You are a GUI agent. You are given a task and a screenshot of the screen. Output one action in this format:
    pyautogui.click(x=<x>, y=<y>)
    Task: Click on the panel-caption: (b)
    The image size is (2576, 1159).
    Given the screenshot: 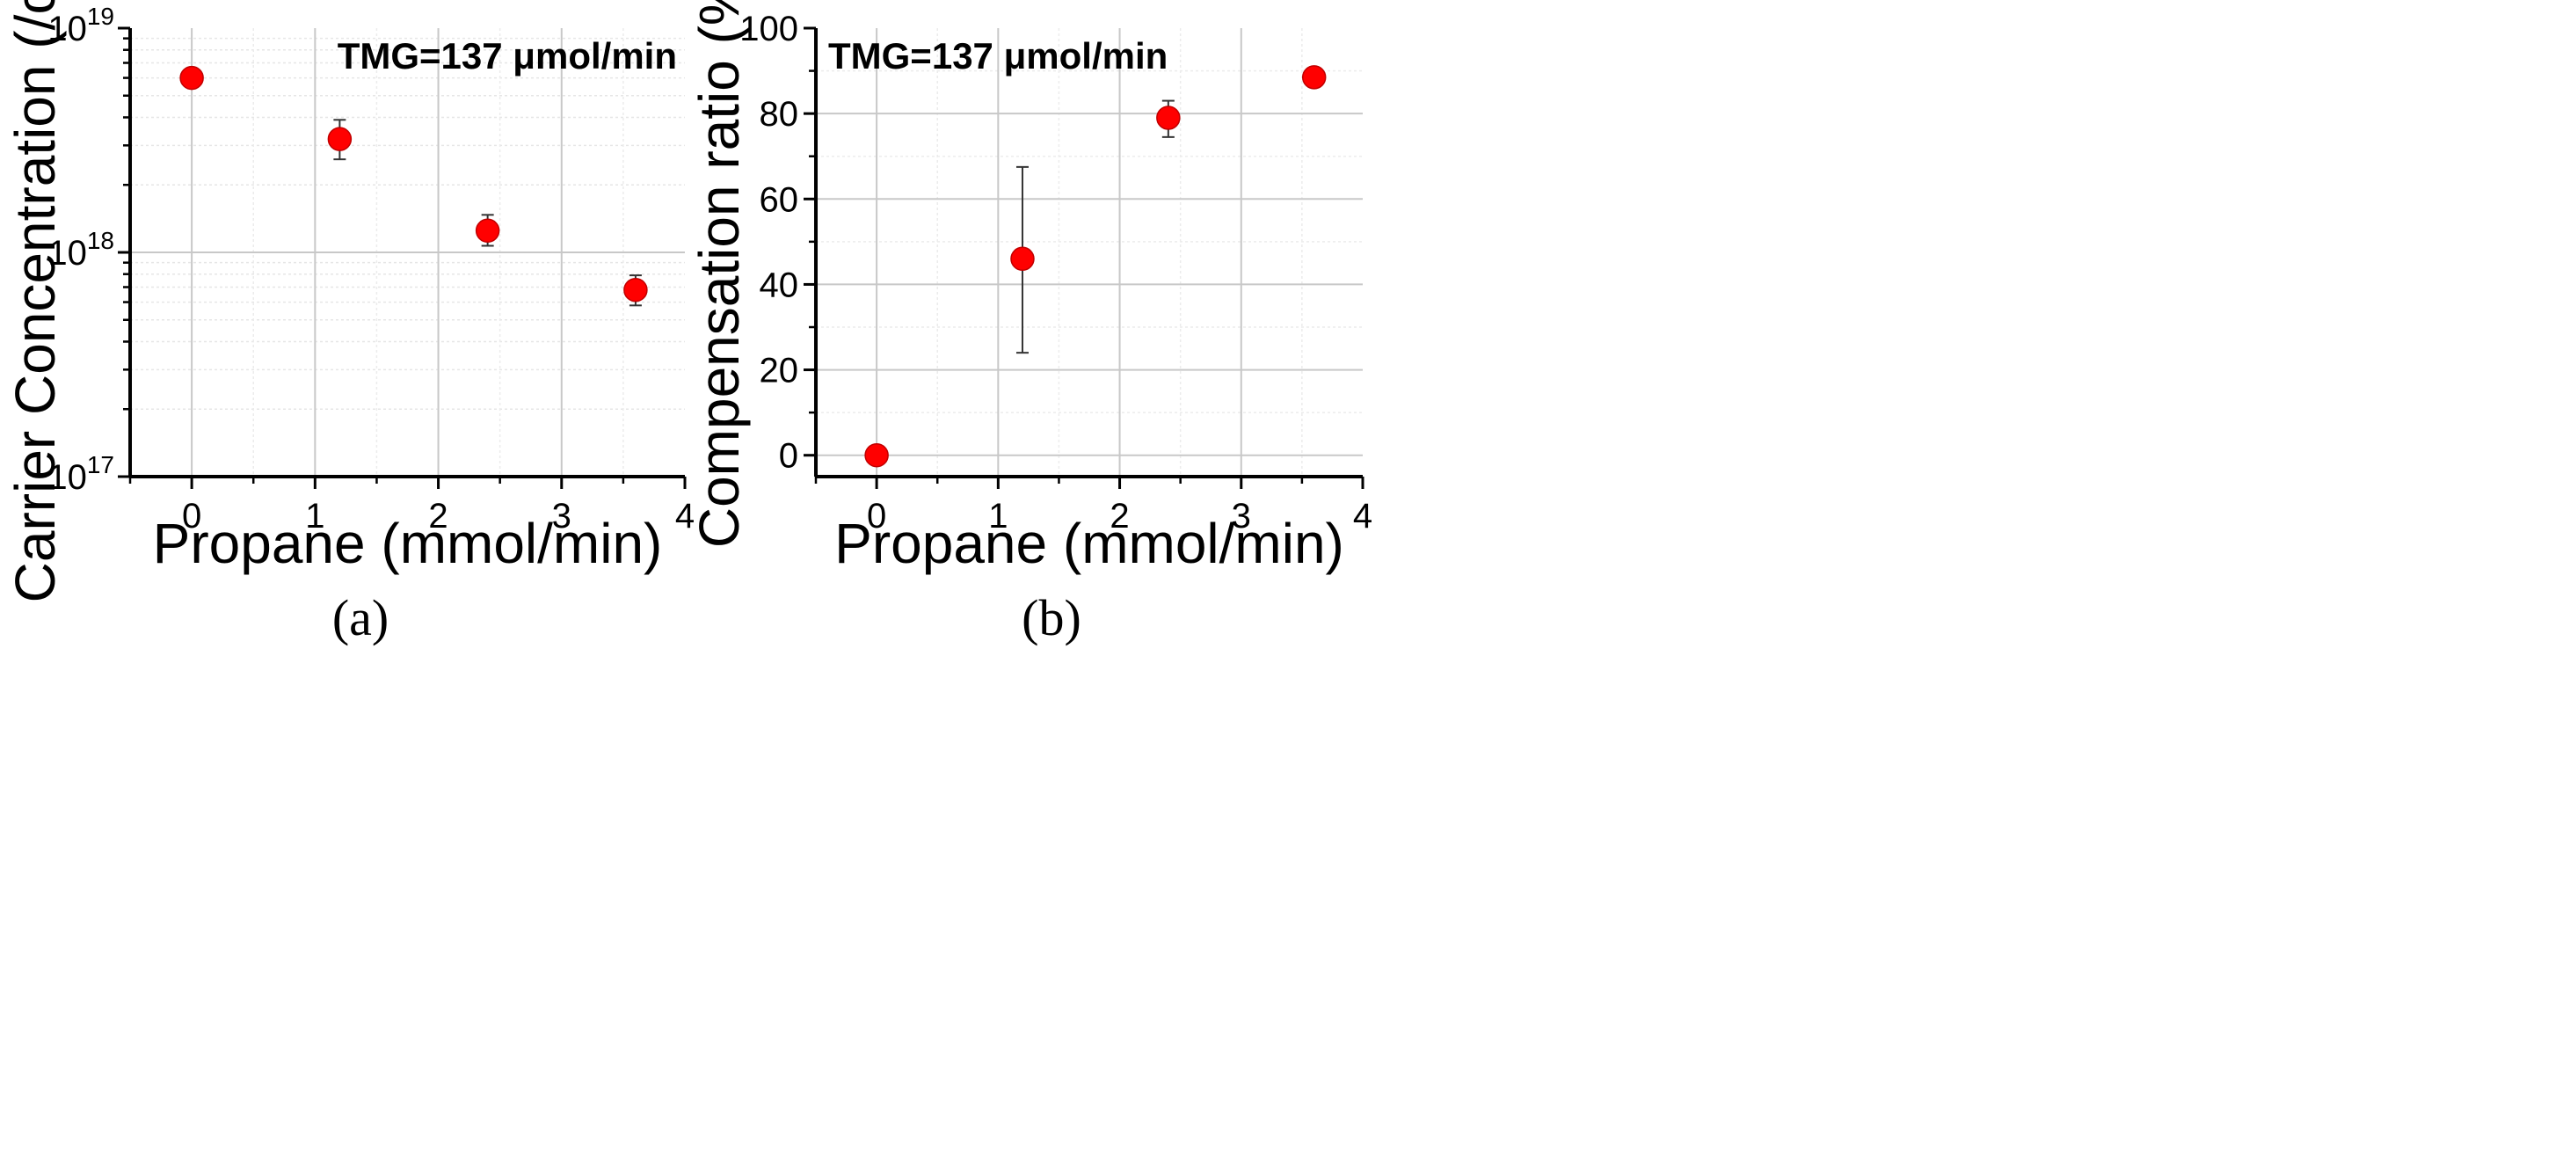 What is the action you would take?
    pyautogui.click(x=1051, y=617)
    